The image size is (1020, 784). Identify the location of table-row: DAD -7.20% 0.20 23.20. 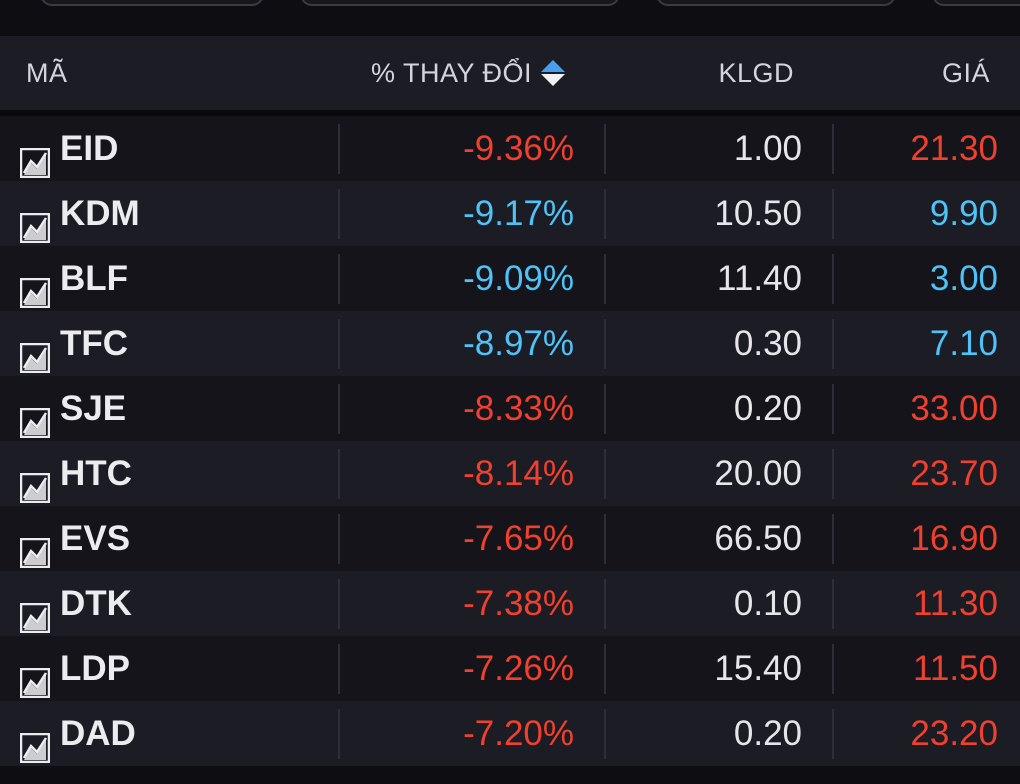
(510, 733).